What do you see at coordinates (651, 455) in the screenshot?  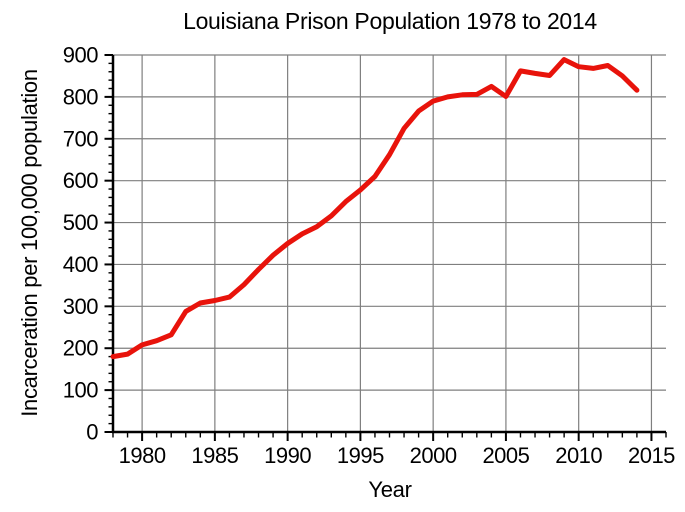 I see `x-tick-label: 2015` at bounding box center [651, 455].